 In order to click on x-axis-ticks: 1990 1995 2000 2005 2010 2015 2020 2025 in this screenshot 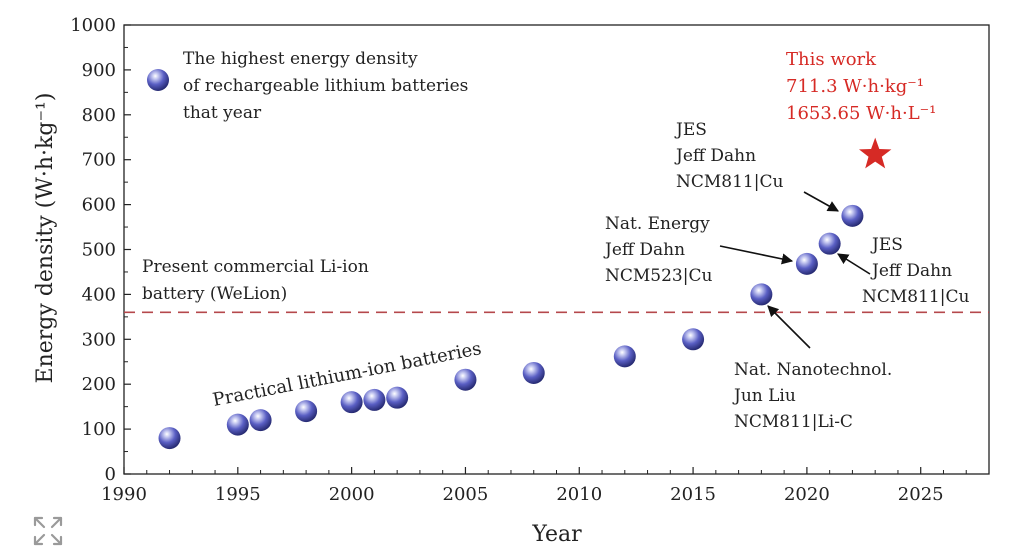, I will do `click(545, 486)`.